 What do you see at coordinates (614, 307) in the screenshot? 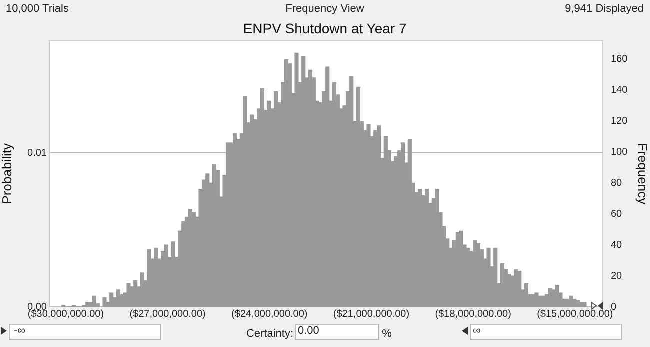
I see `y2-tick-label: 0` at bounding box center [614, 307].